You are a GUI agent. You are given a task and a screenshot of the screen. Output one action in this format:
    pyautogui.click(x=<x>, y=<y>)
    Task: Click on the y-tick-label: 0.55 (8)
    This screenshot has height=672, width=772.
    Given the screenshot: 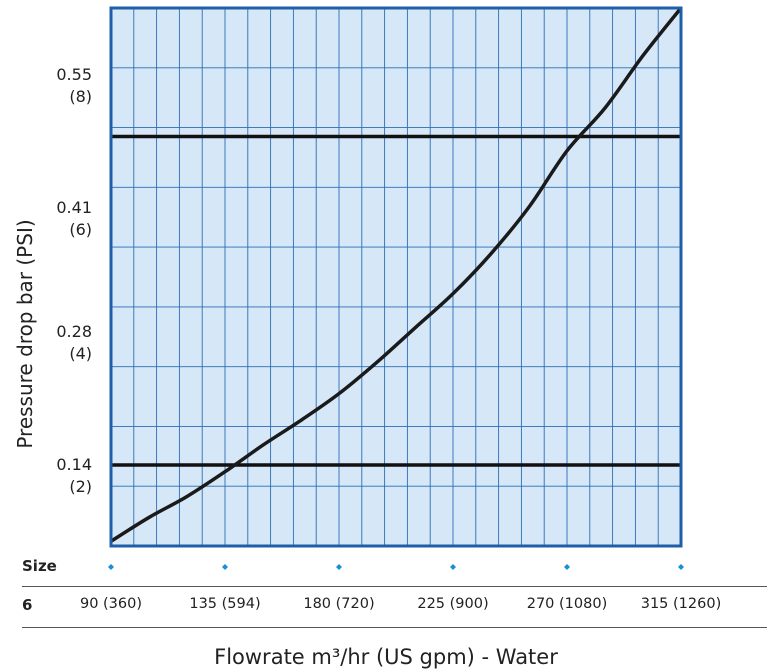 What is the action you would take?
    pyautogui.click(x=74, y=85)
    